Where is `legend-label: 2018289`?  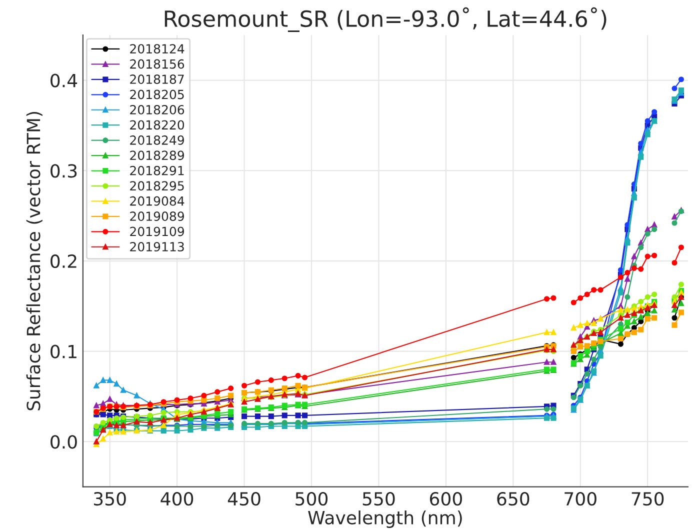
legend-label: 2018289 is located at coordinates (157, 155).